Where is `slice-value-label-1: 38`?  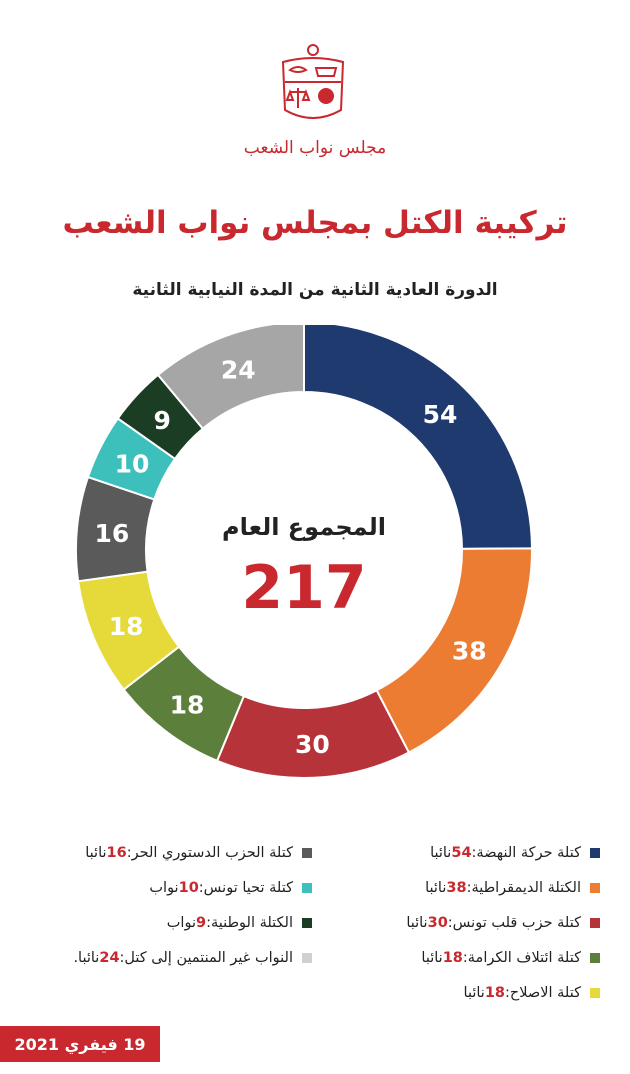 slice-value-label-1: 38 is located at coordinates (469, 651).